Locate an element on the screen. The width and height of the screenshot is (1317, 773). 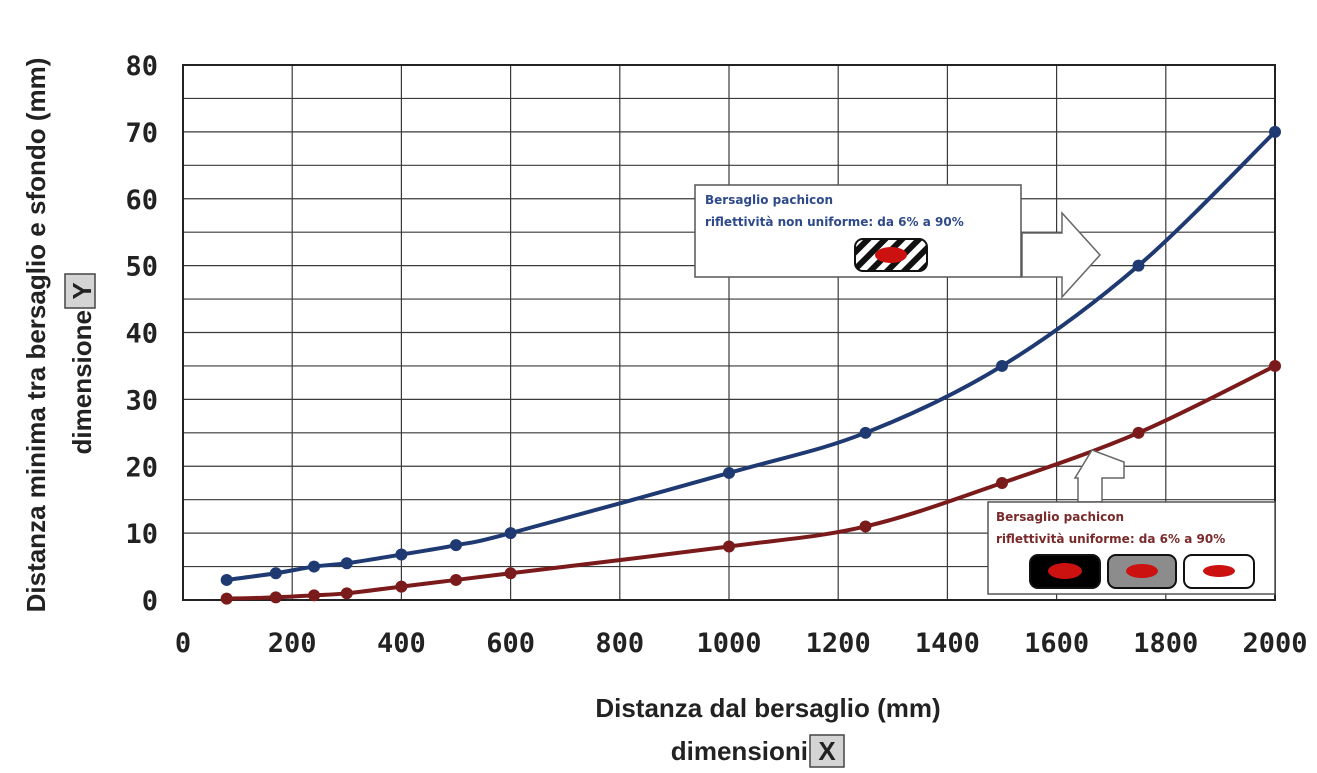
y-tick-label: 0 is located at coordinates (150, 601).